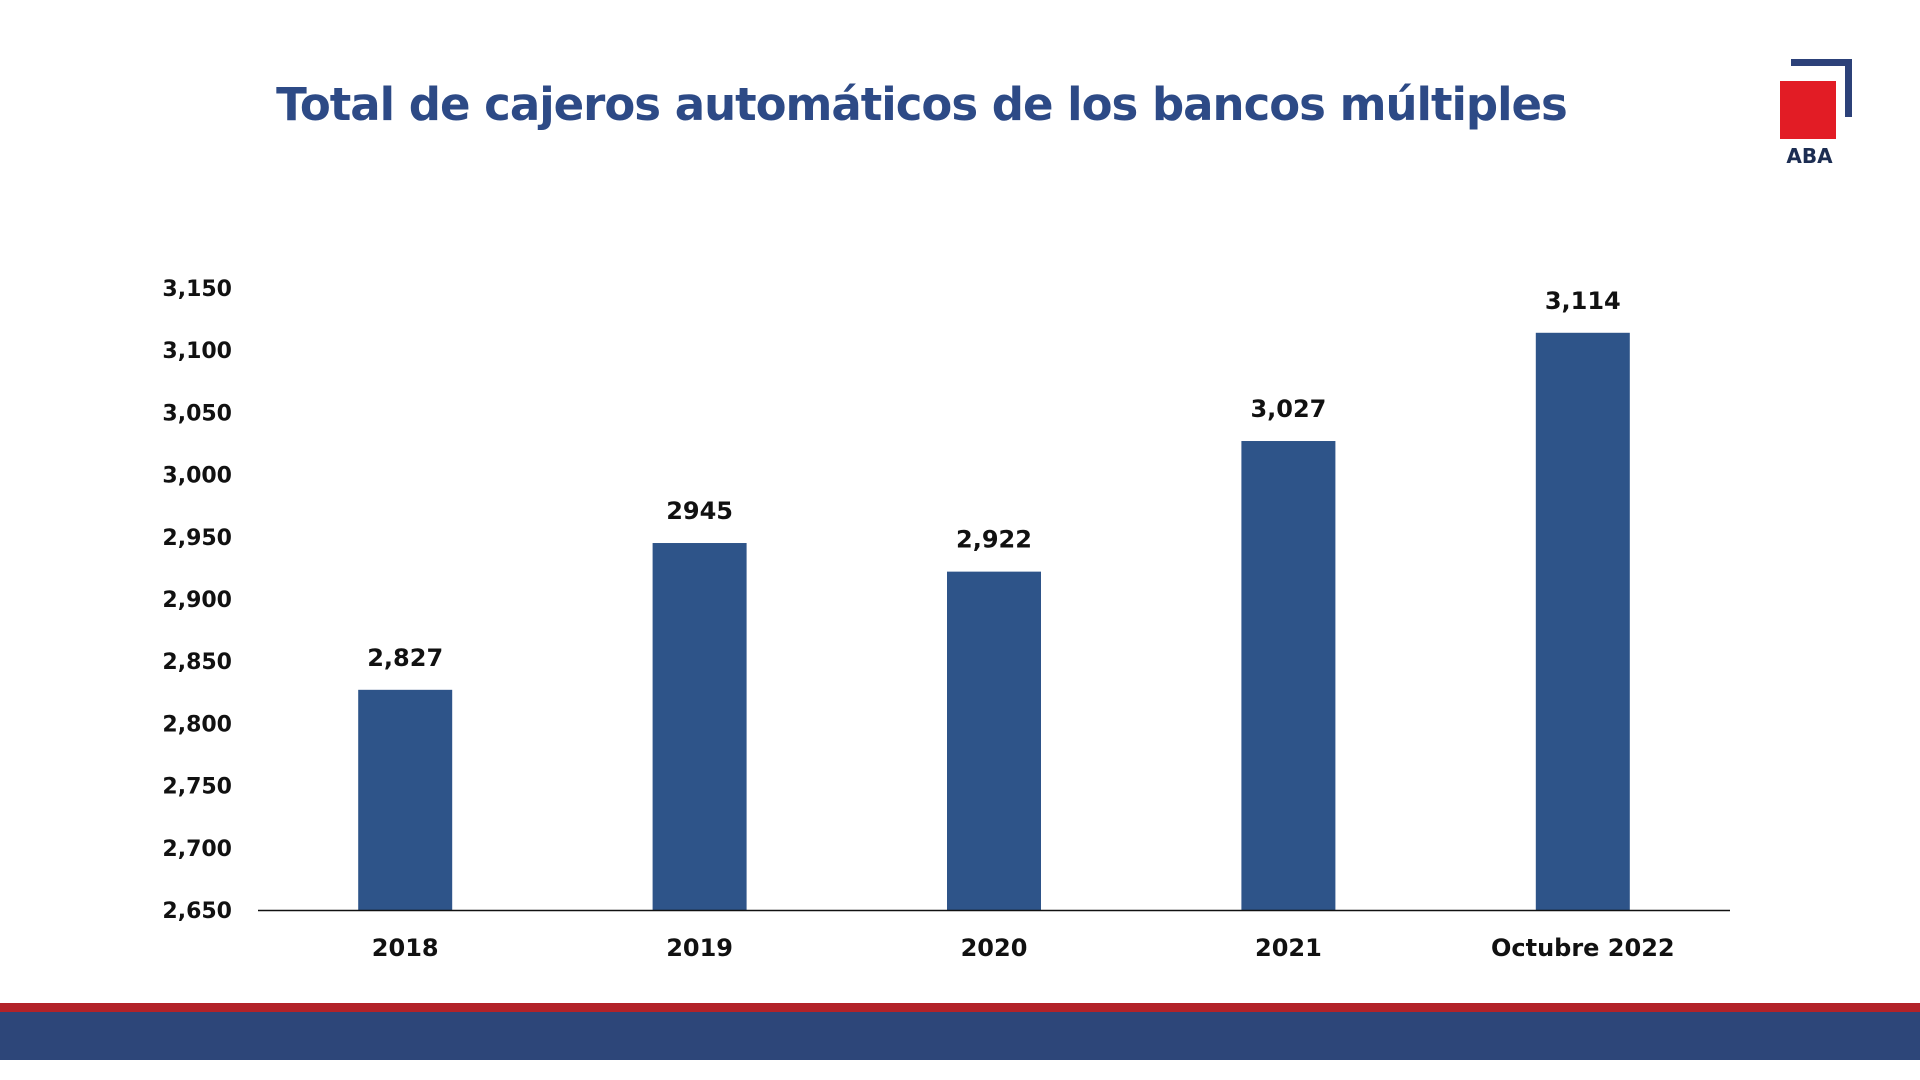  What do you see at coordinates (1288, 409) in the screenshot?
I see `data-label: 3,027` at bounding box center [1288, 409].